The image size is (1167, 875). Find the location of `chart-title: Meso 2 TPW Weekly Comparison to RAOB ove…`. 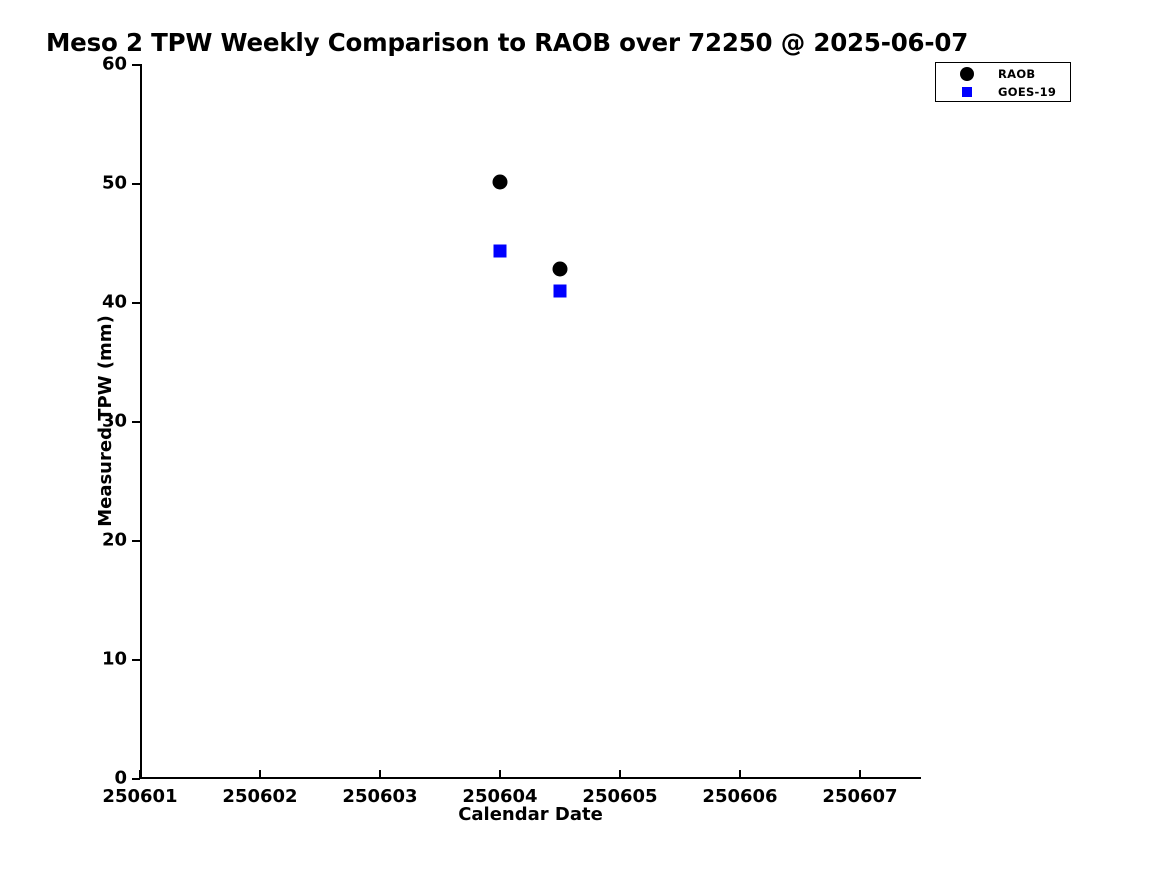

chart-title: Meso 2 TPW Weekly Comparison to RAOB ove… is located at coordinates (507, 42).